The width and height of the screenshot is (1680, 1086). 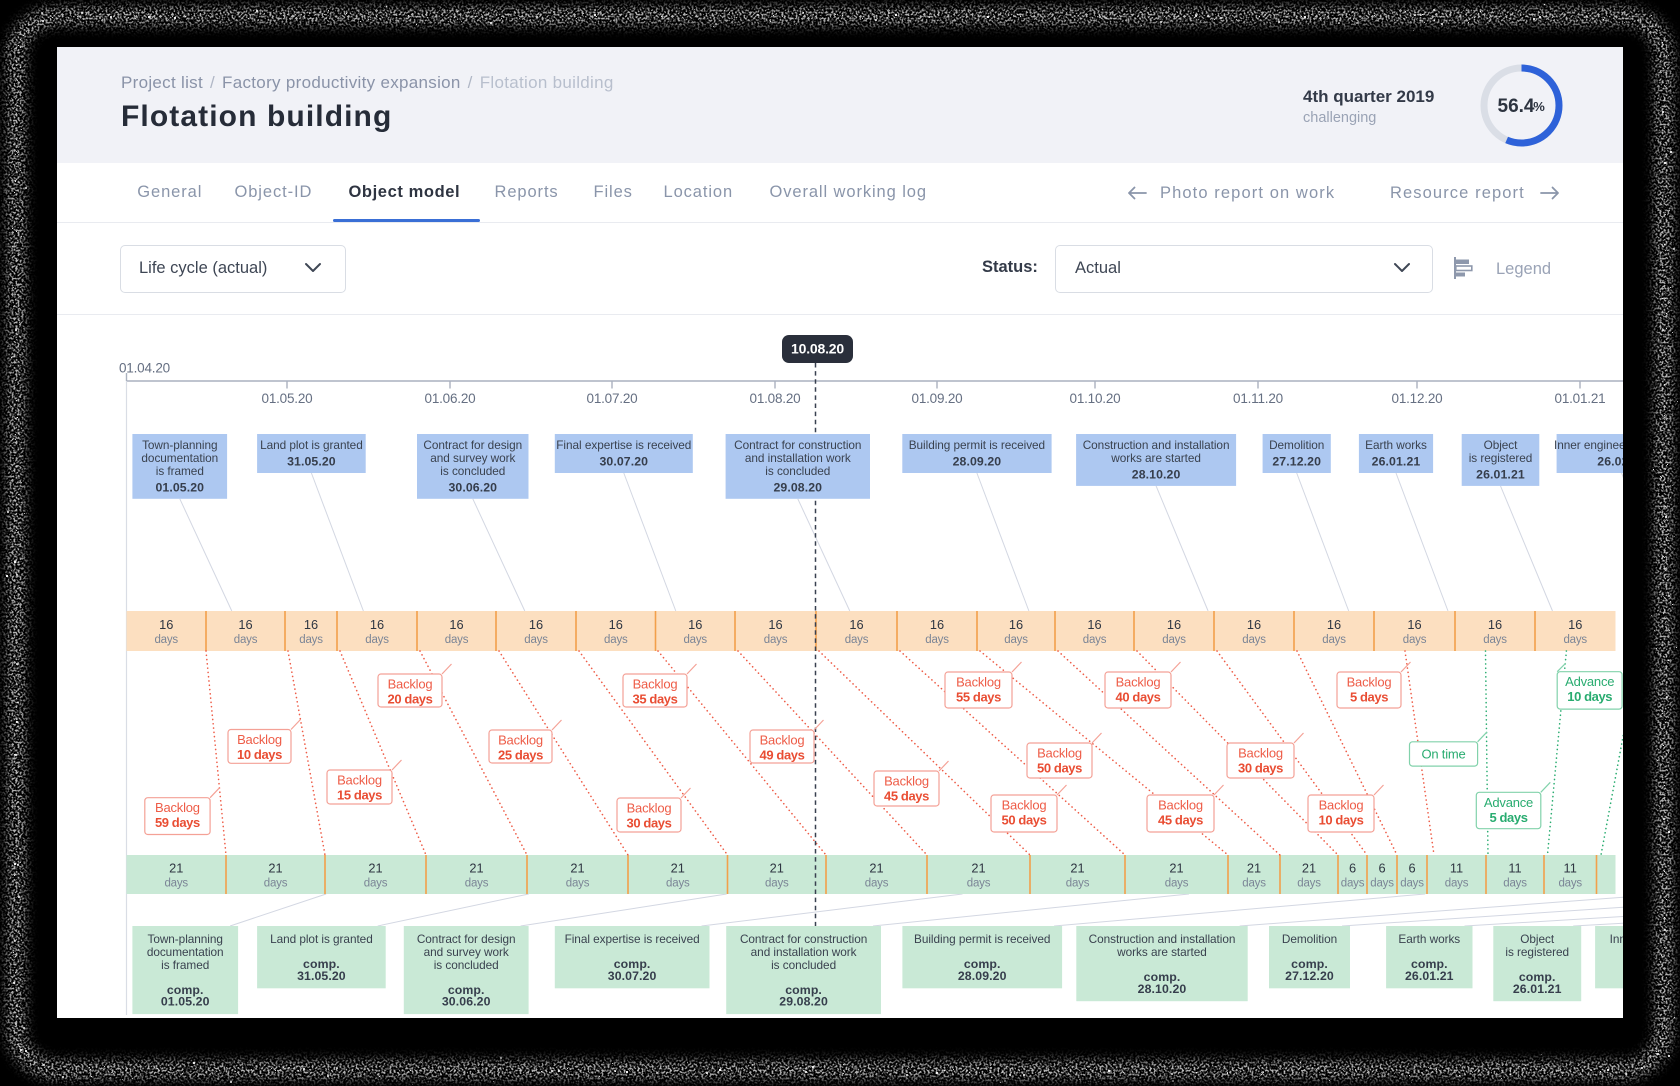 I want to click on svg-text: 10 days, so click(x=259, y=754).